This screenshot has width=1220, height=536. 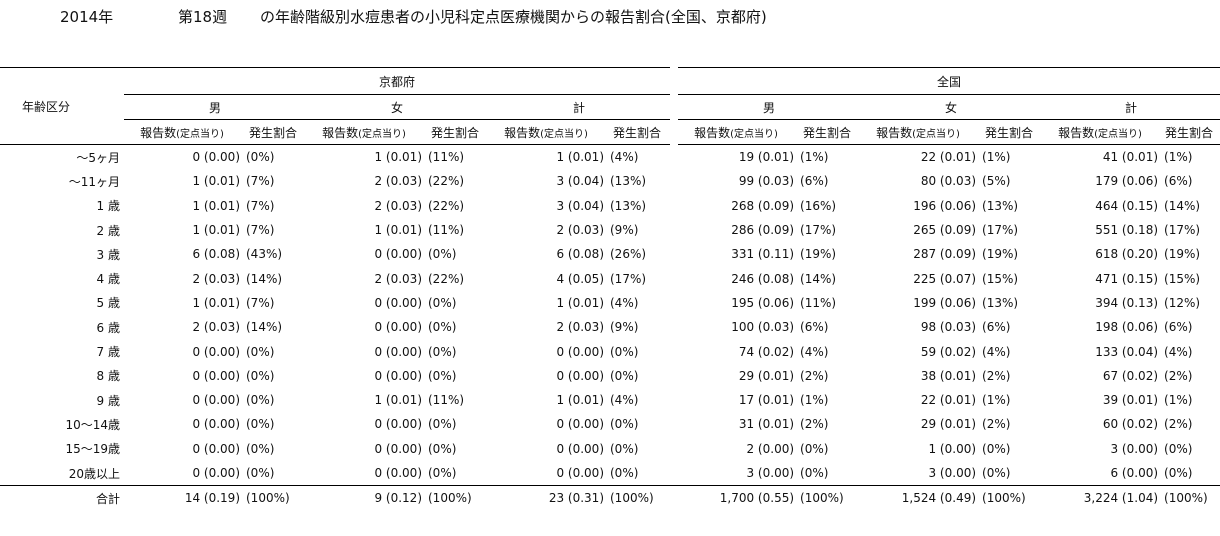 I want to click on count-cell: 98 (0.03), so click(x=948, y=327).